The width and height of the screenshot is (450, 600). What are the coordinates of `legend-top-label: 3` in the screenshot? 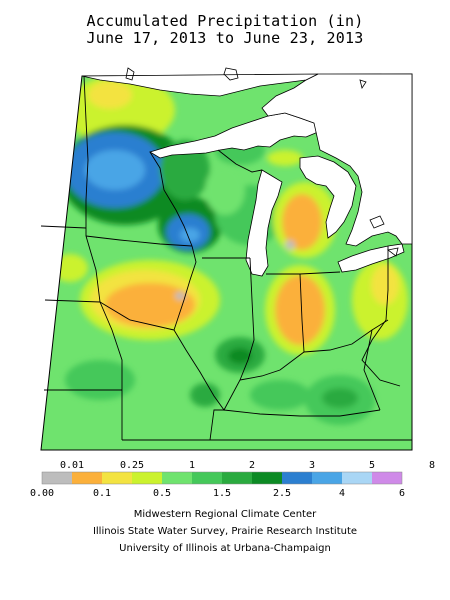 It's located at (312, 465).